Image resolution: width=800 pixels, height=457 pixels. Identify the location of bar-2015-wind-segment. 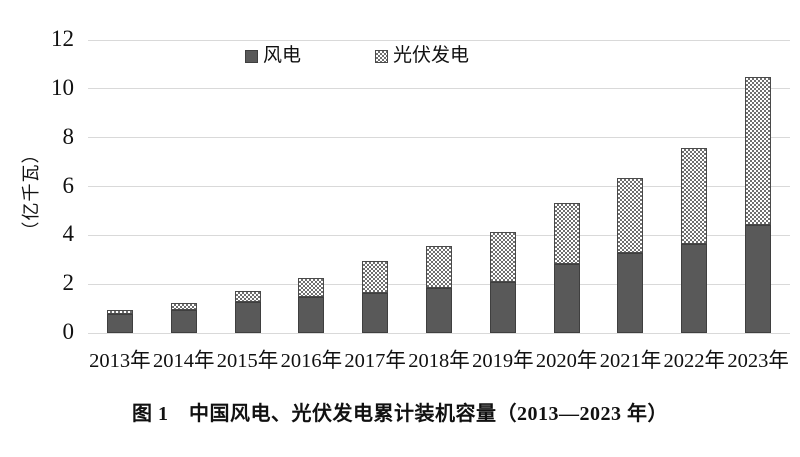
(247, 317).